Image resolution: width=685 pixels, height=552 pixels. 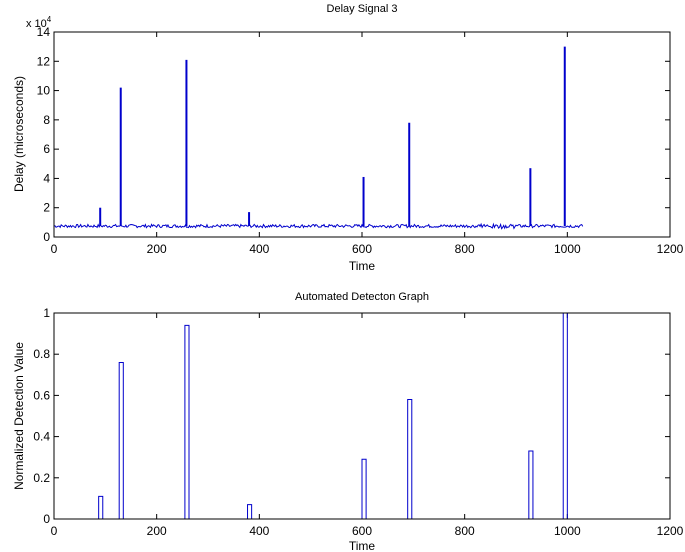 I want to click on y-tick-label: 8, so click(x=46, y=120).